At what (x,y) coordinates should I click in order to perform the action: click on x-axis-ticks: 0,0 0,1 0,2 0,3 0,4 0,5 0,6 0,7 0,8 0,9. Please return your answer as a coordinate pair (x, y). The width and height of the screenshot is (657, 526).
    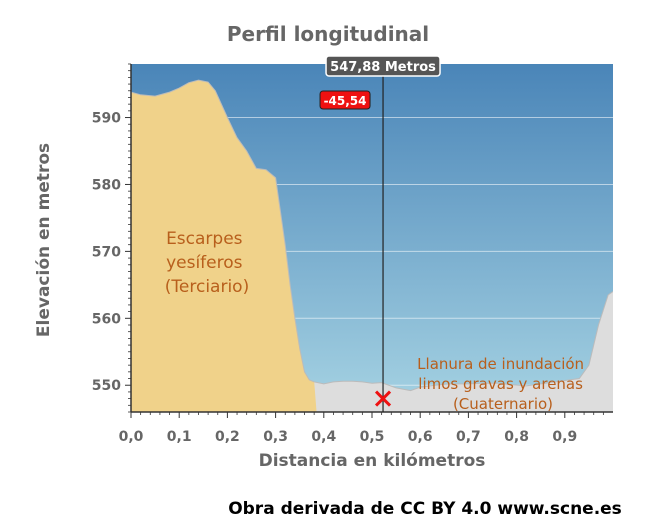
    Looking at the image, I should click on (361, 428).